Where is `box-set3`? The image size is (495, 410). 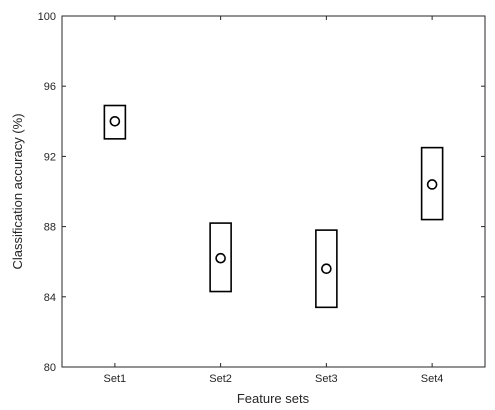
box-set3 is located at coordinates (326, 269).